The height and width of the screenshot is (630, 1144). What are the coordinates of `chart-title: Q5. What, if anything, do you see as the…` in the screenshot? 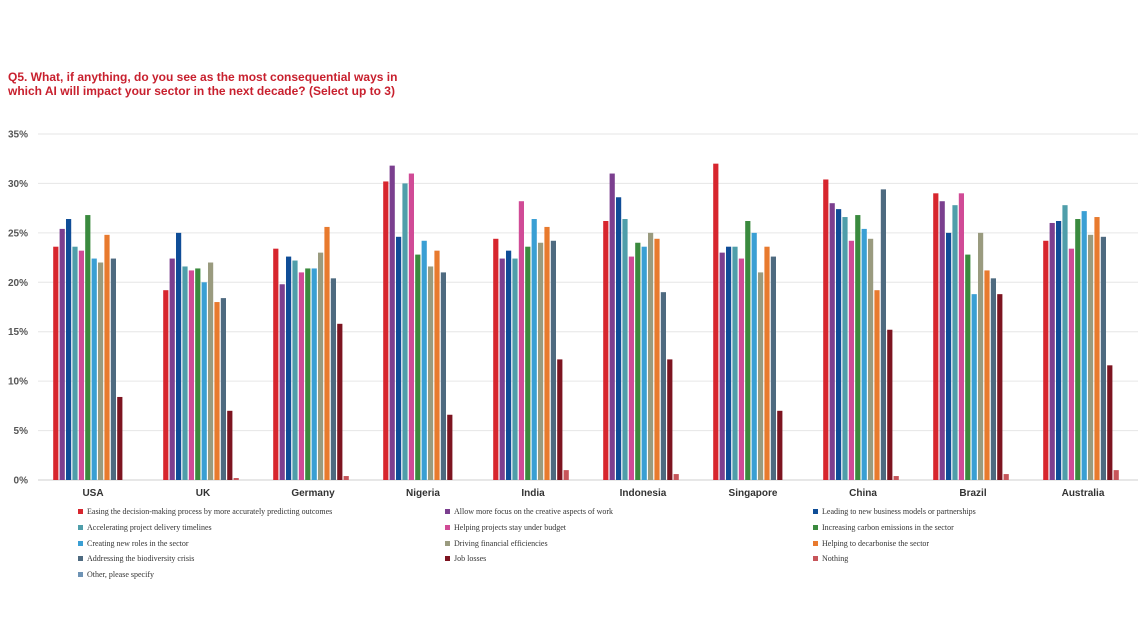 It's located at (203, 84).